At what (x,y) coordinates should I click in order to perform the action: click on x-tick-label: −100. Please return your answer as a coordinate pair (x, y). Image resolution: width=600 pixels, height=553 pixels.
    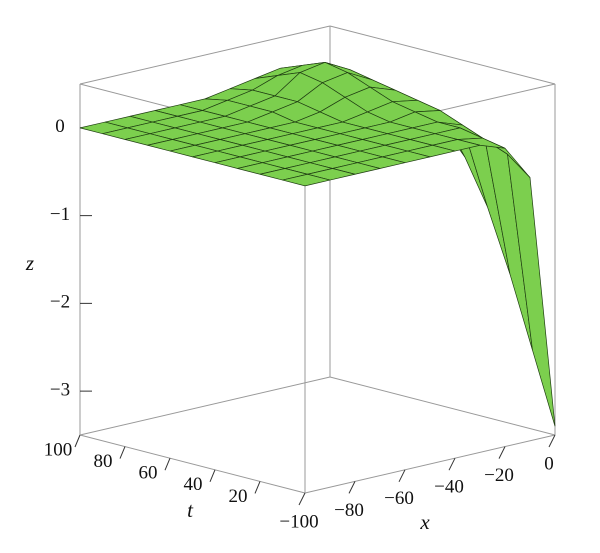
    Looking at the image, I should click on (298, 521).